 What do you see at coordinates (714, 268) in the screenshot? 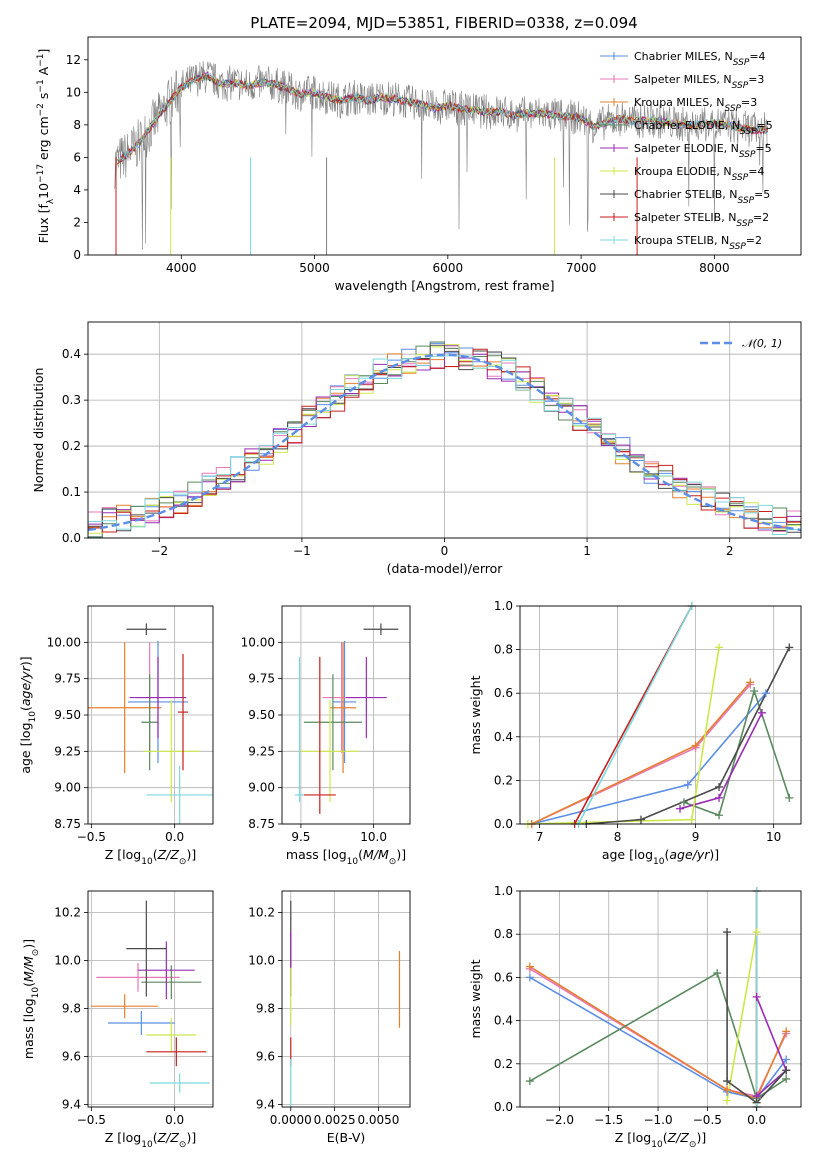
I see `x-tick-label: 8000` at bounding box center [714, 268].